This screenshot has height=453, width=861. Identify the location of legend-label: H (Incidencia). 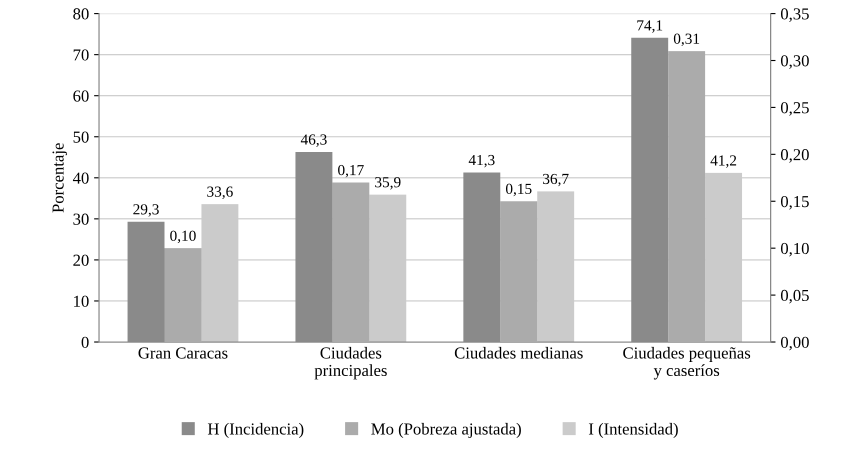
(256, 430).